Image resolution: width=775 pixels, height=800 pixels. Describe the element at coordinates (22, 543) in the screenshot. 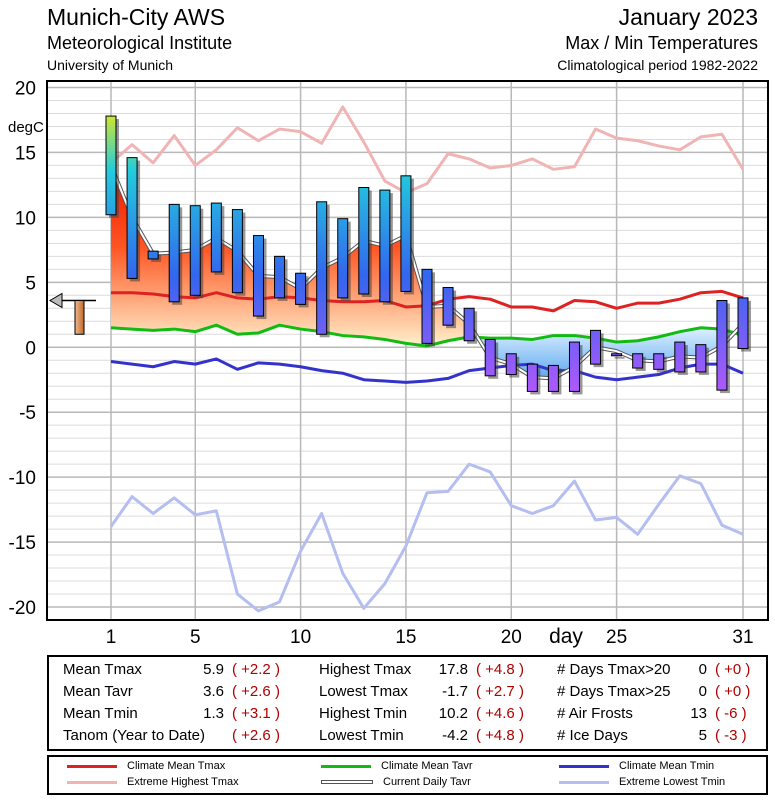

I see `y-tick-label: -15` at that location.